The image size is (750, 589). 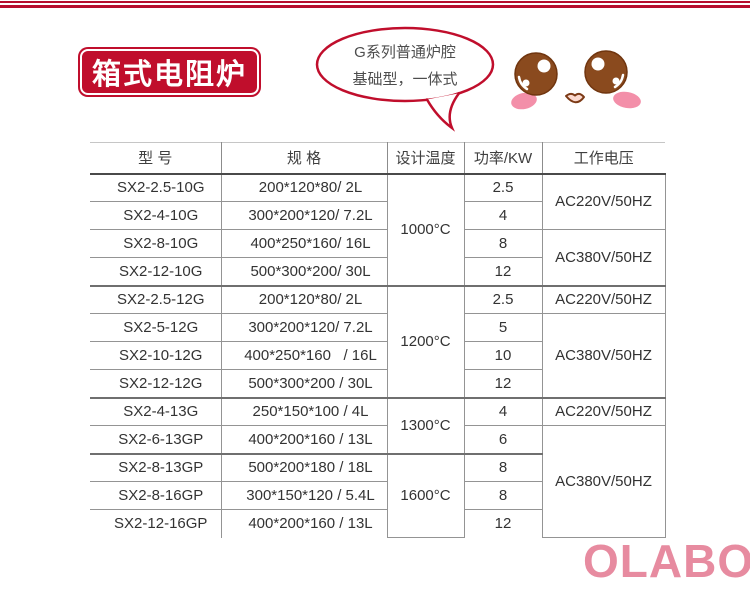 I want to click on model-cell: SX2-4-10G, so click(x=156, y=215).